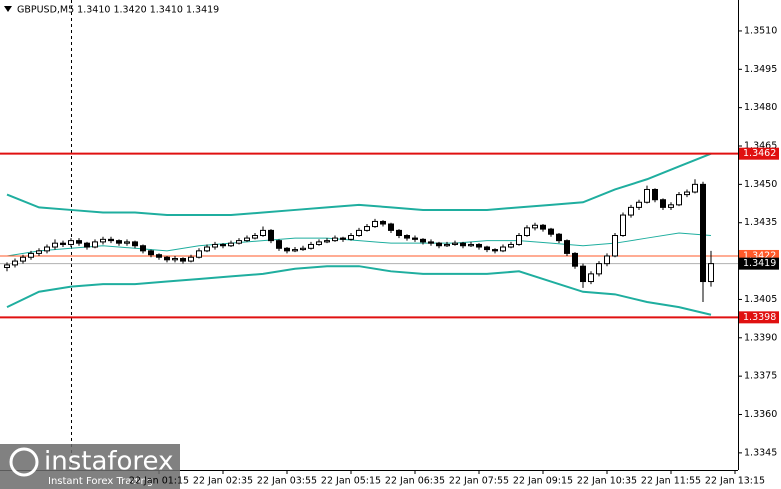 Image resolution: width=781 pixels, height=489 pixels. I want to click on price-label: 1.3462, so click(759, 153).